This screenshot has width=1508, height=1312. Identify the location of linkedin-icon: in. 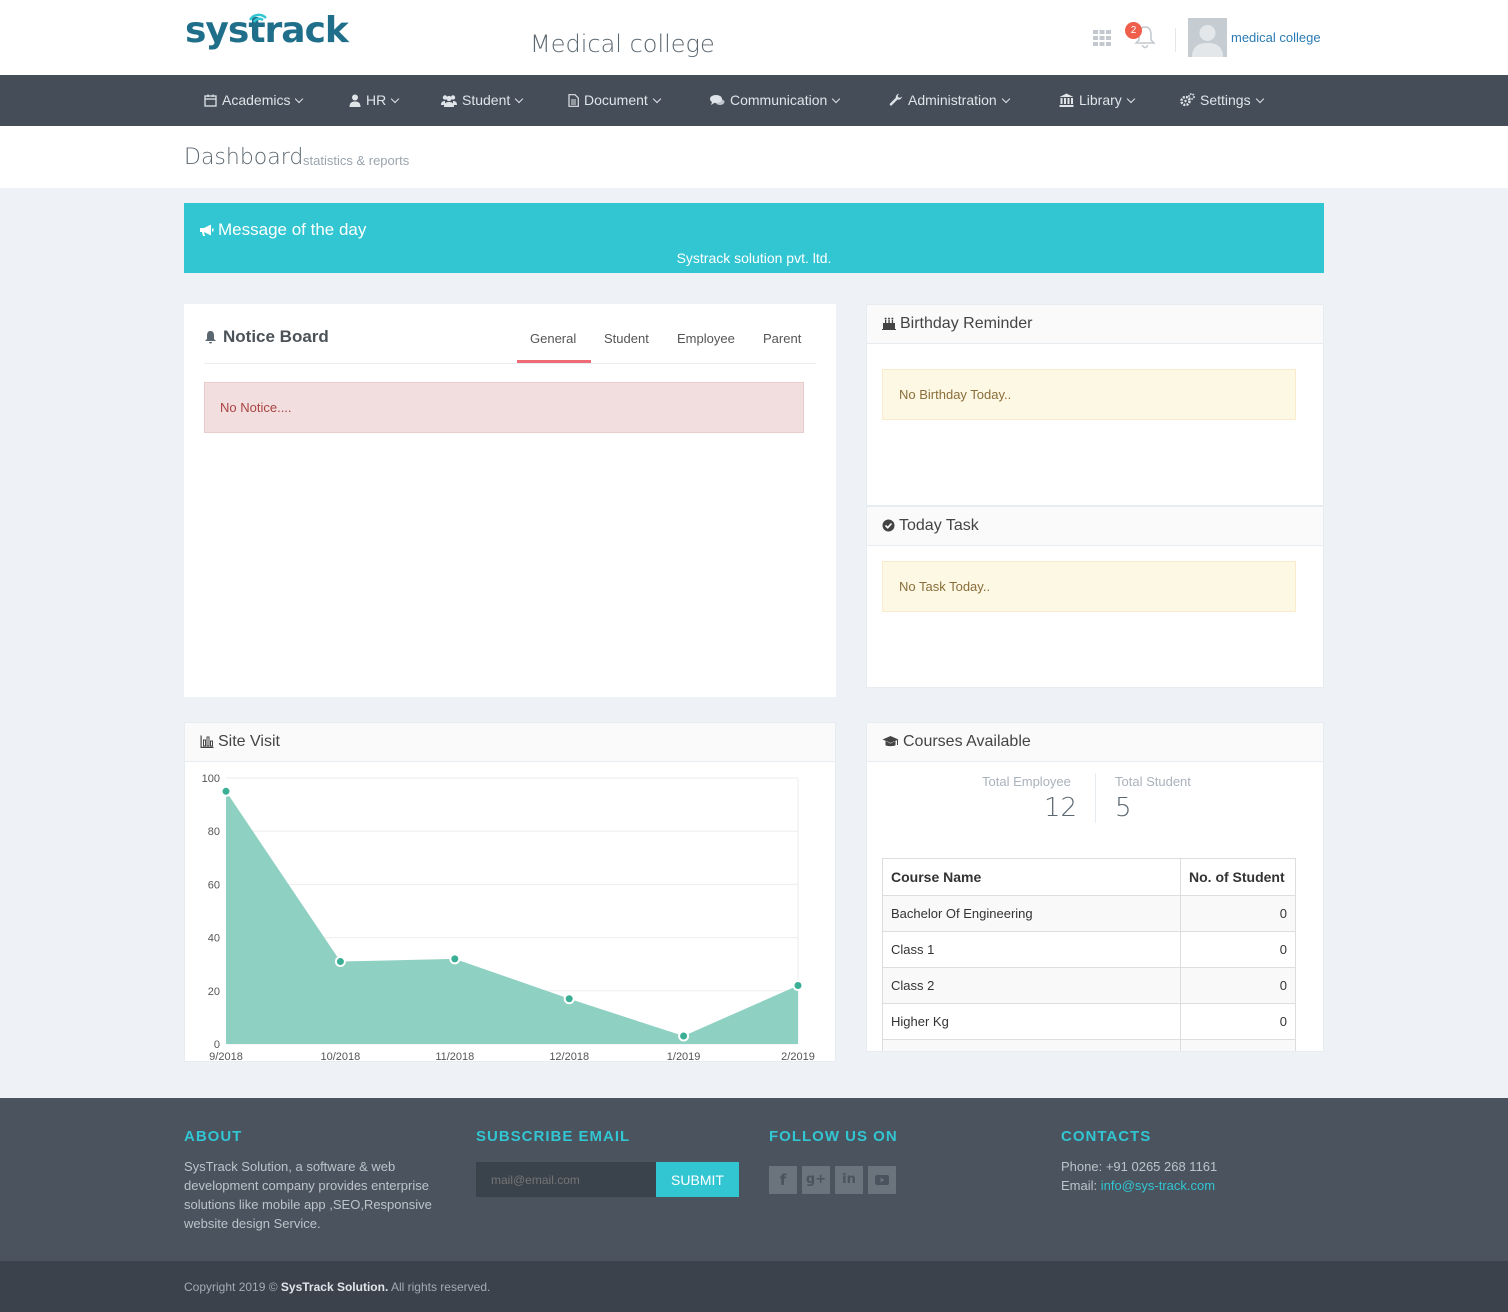
(849, 1180).